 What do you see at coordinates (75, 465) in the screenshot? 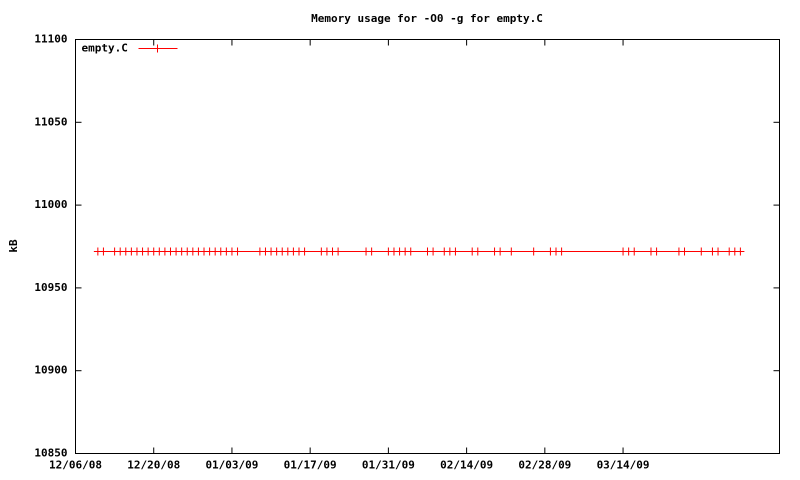
I see `x-tick-label: 12/06/08` at bounding box center [75, 465].